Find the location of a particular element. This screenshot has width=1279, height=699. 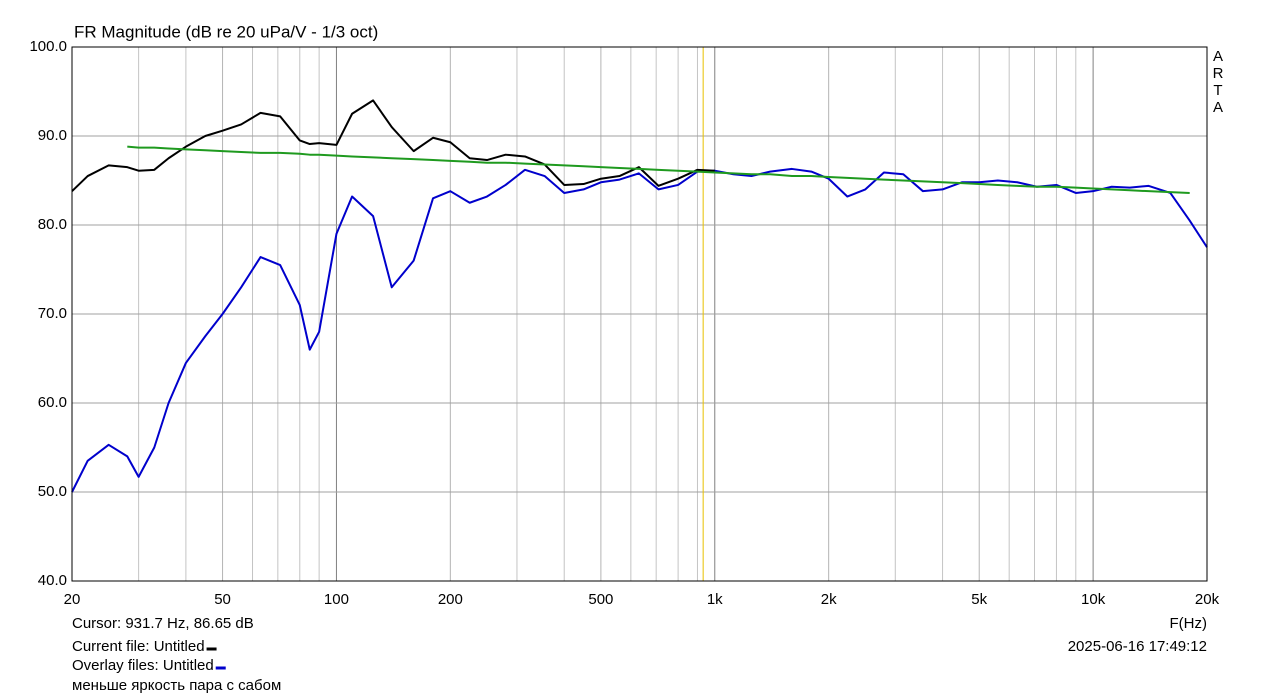

y-tick-label: 50.0 is located at coordinates (52, 491).